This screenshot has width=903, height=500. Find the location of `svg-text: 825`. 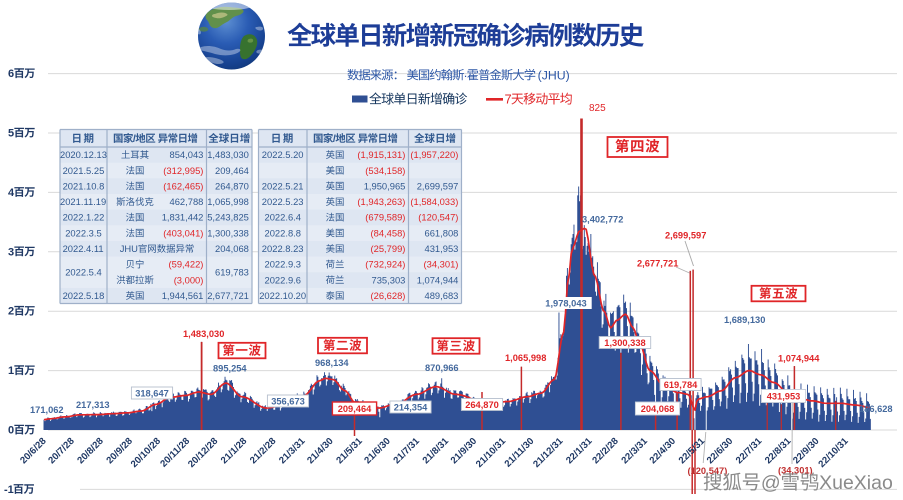

svg-text: 825 is located at coordinates (597, 108).